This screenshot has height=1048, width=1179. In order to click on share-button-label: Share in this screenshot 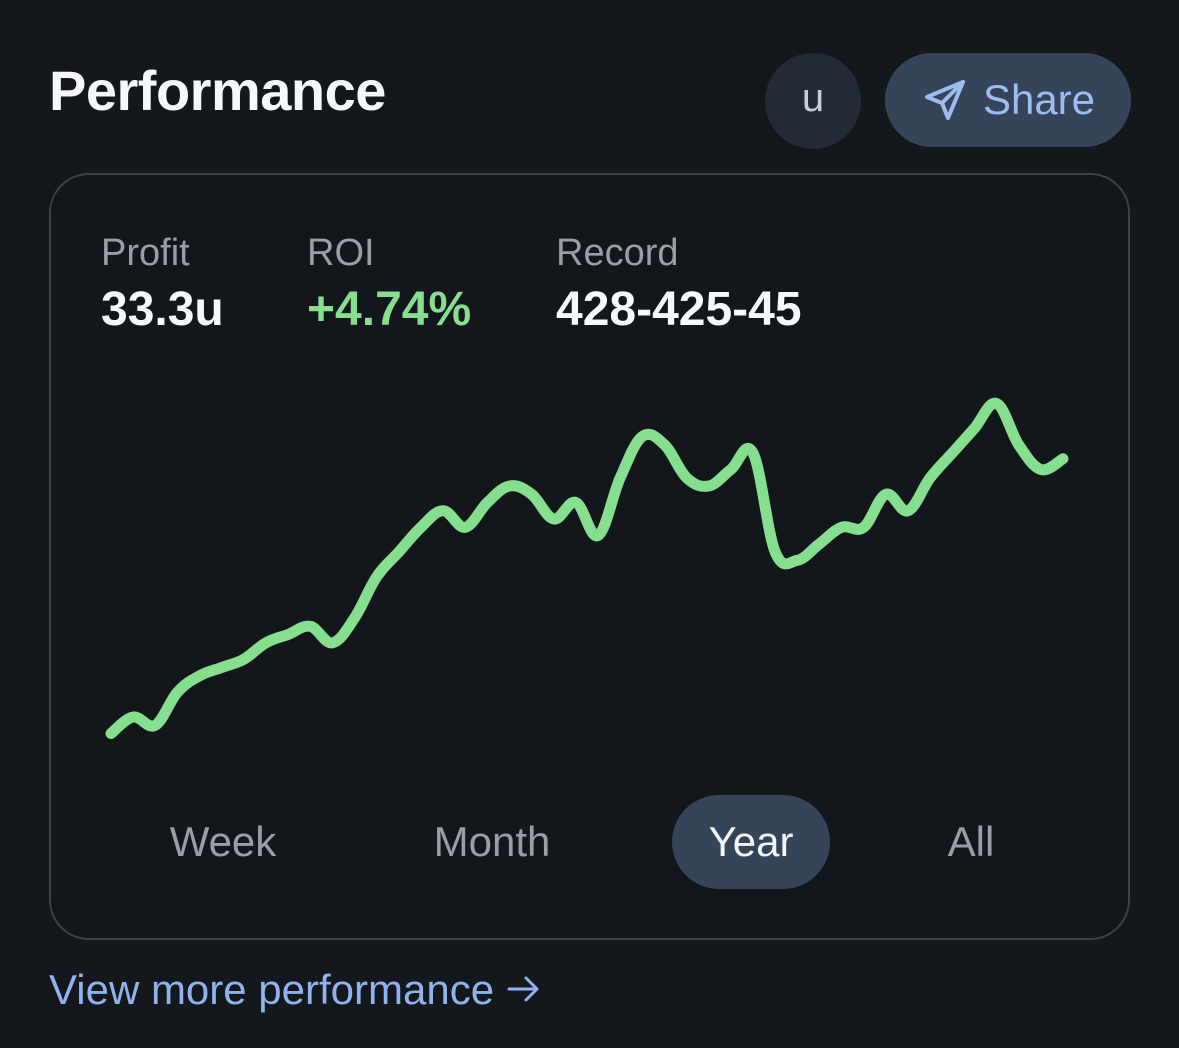, I will do `click(1039, 99)`.